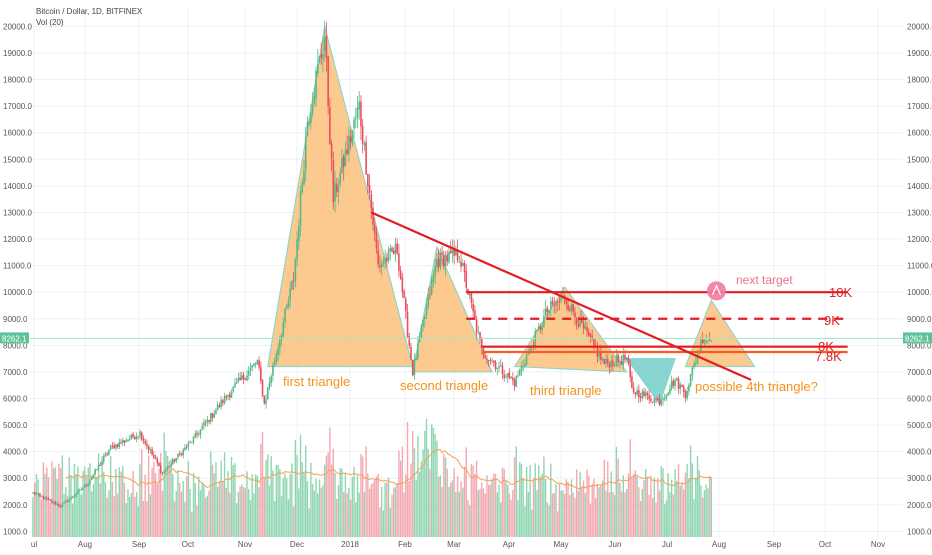 This screenshot has width=932, height=555. What do you see at coordinates (825, 544) in the screenshot?
I see `x-tick-label: Oct` at bounding box center [825, 544].